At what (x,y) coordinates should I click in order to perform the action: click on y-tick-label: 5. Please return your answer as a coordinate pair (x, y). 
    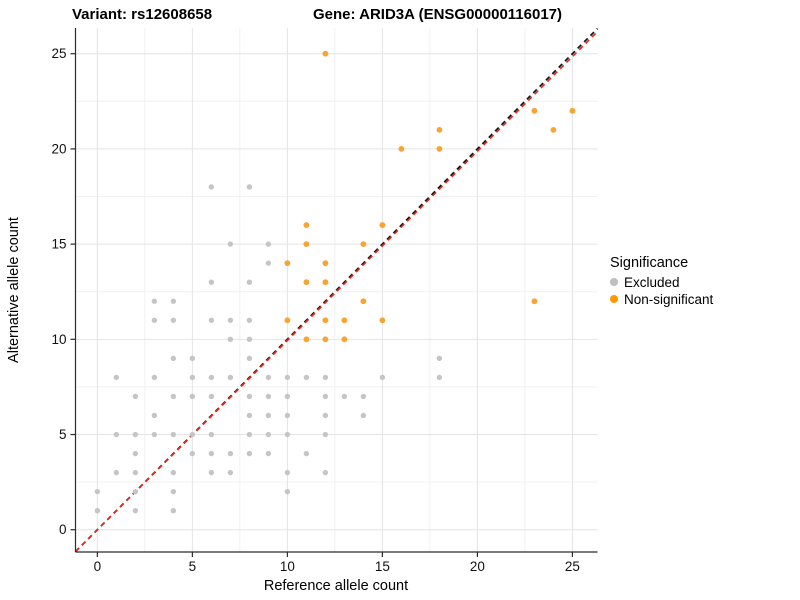
    Looking at the image, I should click on (63, 434).